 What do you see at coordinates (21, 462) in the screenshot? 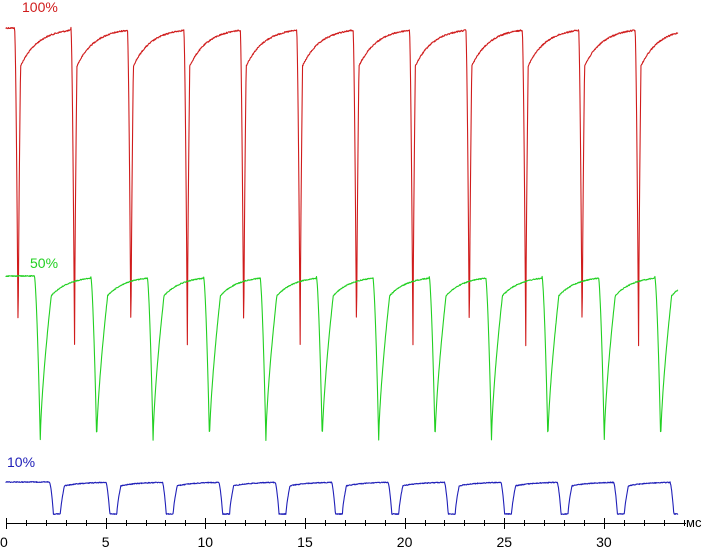
I see `series-label-10pct: 10%` at bounding box center [21, 462].